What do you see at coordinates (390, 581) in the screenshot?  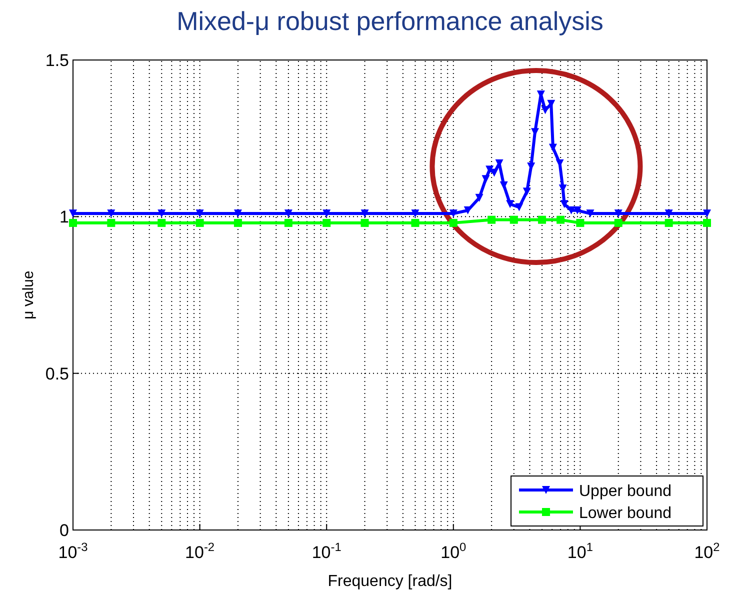 I see `x-axis-title: Frequency [rad/s]` at bounding box center [390, 581].